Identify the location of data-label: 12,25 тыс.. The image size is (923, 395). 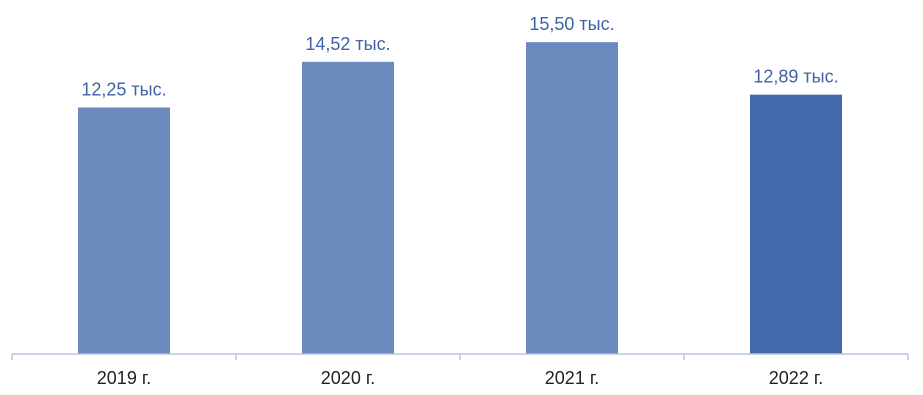
(123, 90).